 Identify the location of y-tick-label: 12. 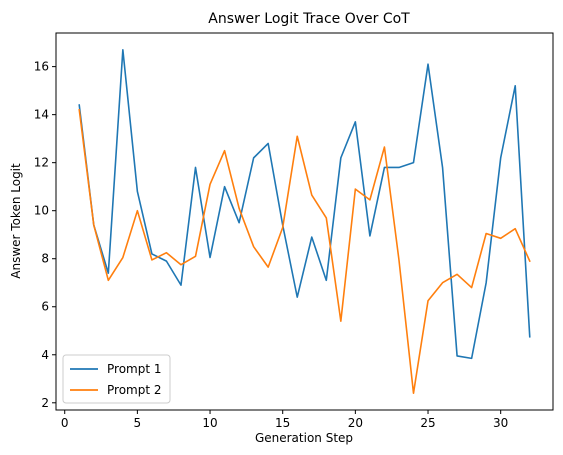
(41, 163).